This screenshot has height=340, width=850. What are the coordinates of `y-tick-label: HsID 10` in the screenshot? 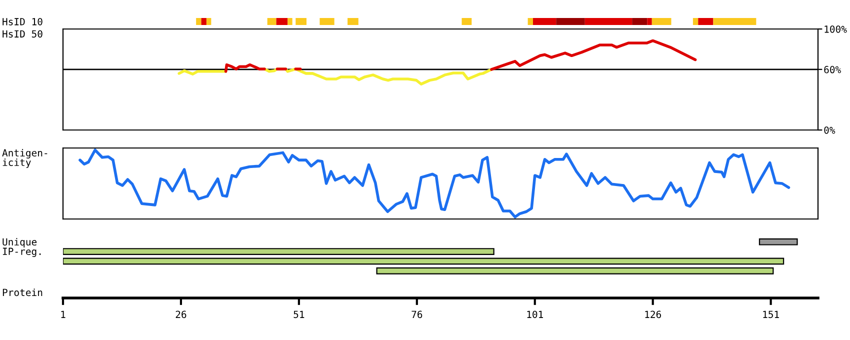 It's located at (22, 22).